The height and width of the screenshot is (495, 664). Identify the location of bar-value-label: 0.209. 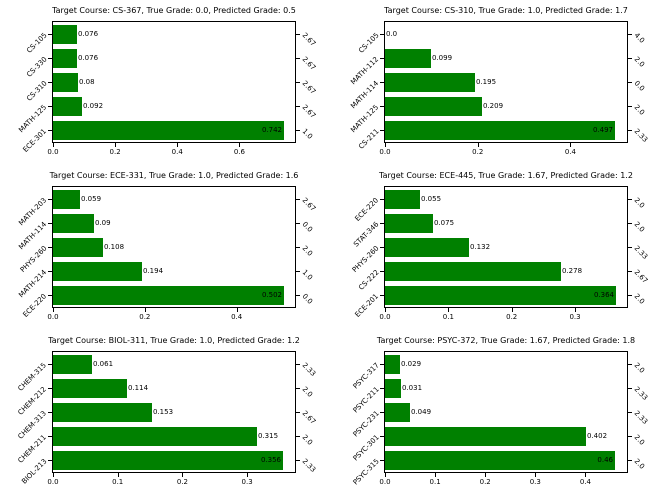
(493, 105).